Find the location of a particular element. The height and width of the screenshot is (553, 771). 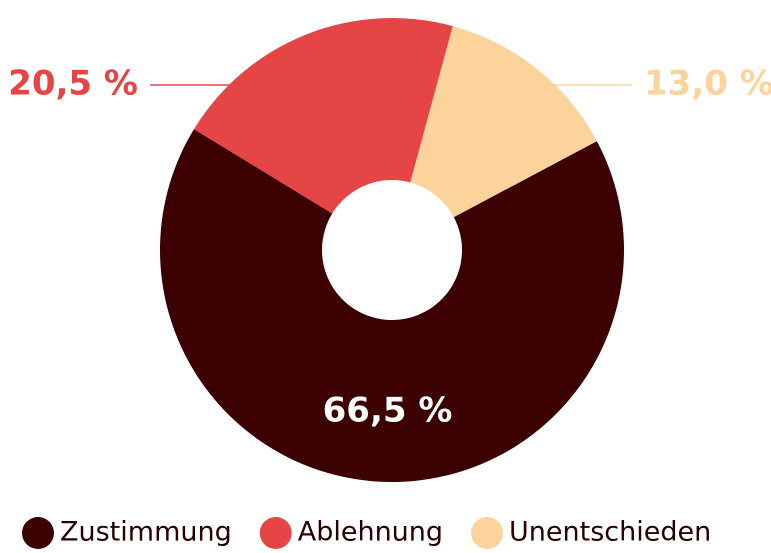

legend-label: Unentschieden is located at coordinates (610, 532).